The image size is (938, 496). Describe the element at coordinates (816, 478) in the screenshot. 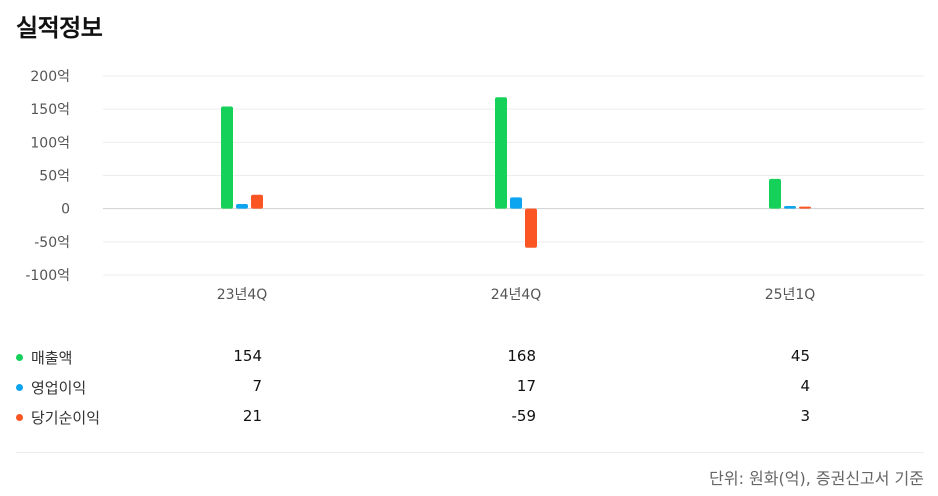

I see `unit-footnote: 단위: 원화(억), 증권신고서 기준` at that location.